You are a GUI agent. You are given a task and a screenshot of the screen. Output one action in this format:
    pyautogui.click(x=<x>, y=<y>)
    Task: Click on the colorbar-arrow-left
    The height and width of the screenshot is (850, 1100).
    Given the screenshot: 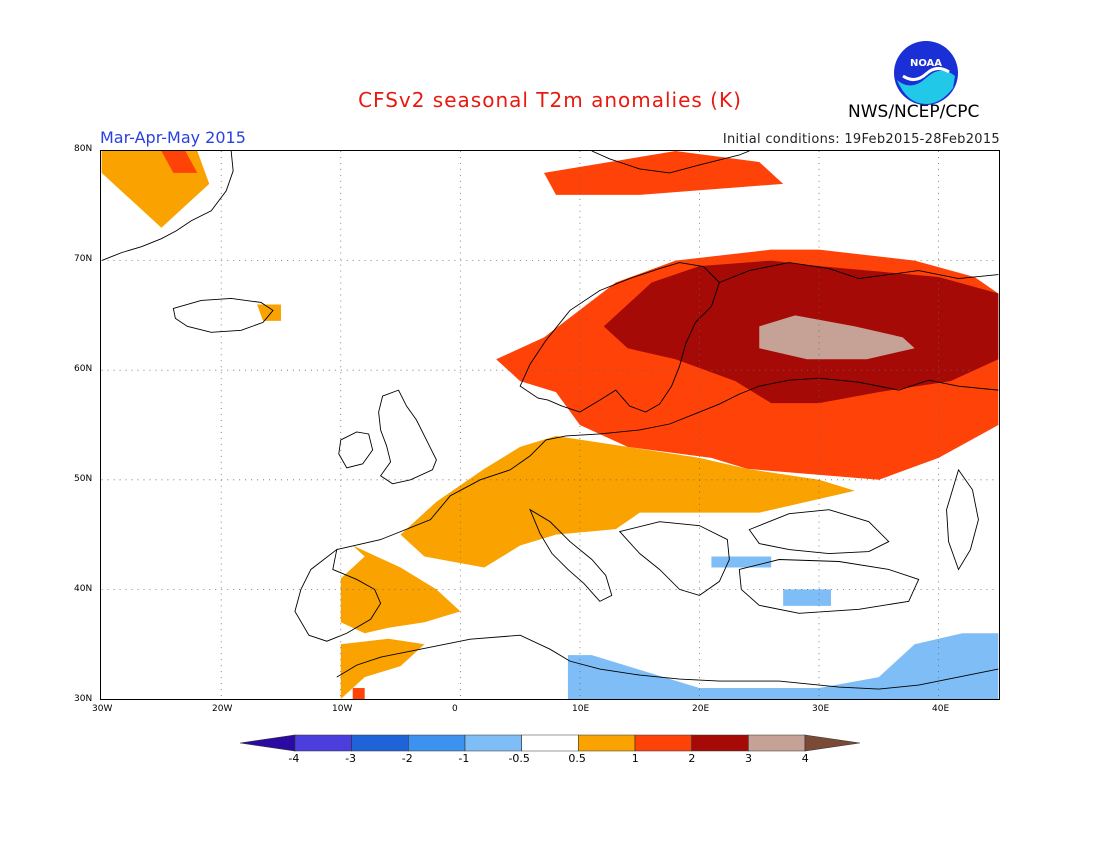 What is the action you would take?
    pyautogui.click(x=268, y=743)
    